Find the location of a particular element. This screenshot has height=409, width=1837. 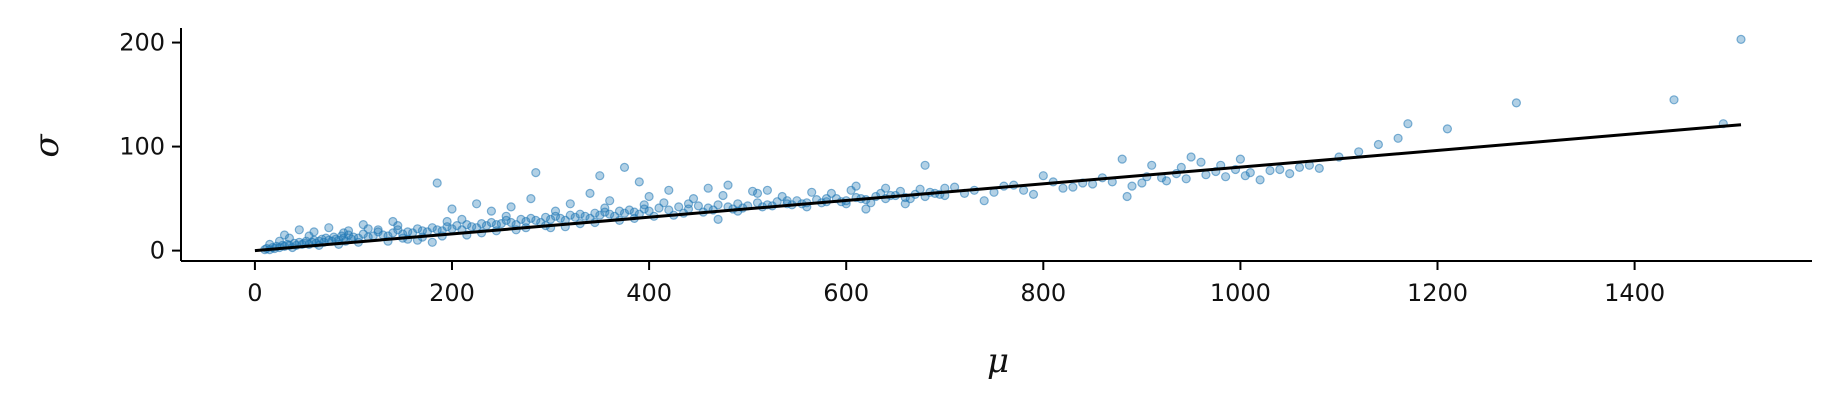

y-tick-label: 0 is located at coordinates (157, 251).